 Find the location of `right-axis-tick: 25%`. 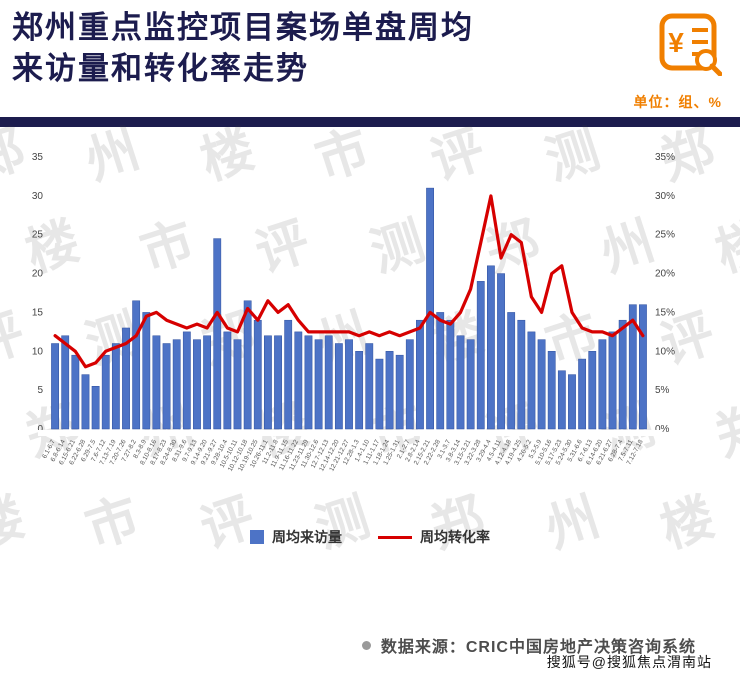

right-axis-tick: 25% is located at coordinates (665, 235).